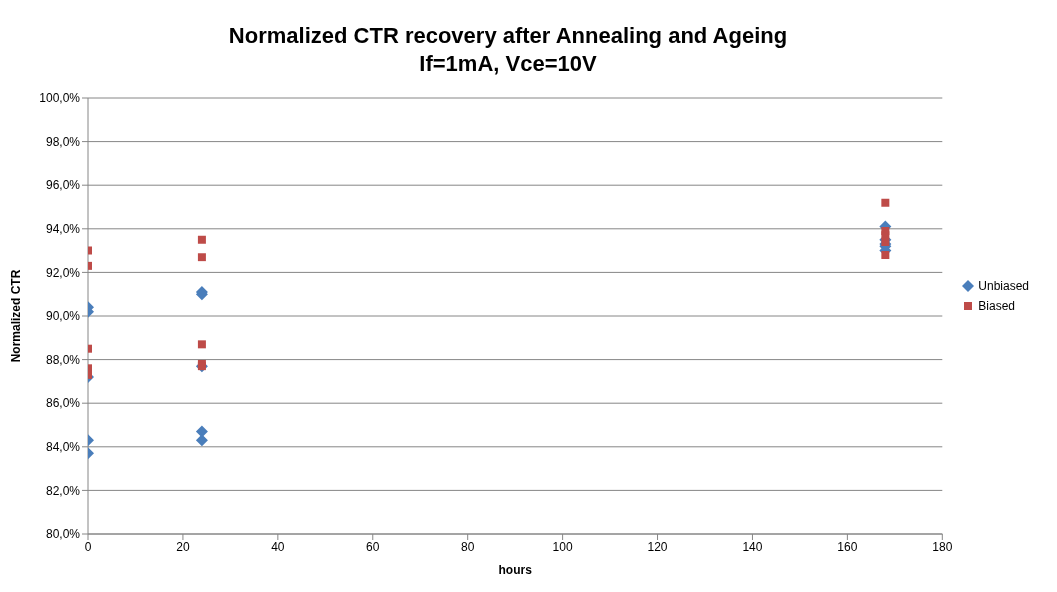 The width and height of the screenshot is (1057, 592). I want to click on legend-label: Unbiased, so click(1003, 286).